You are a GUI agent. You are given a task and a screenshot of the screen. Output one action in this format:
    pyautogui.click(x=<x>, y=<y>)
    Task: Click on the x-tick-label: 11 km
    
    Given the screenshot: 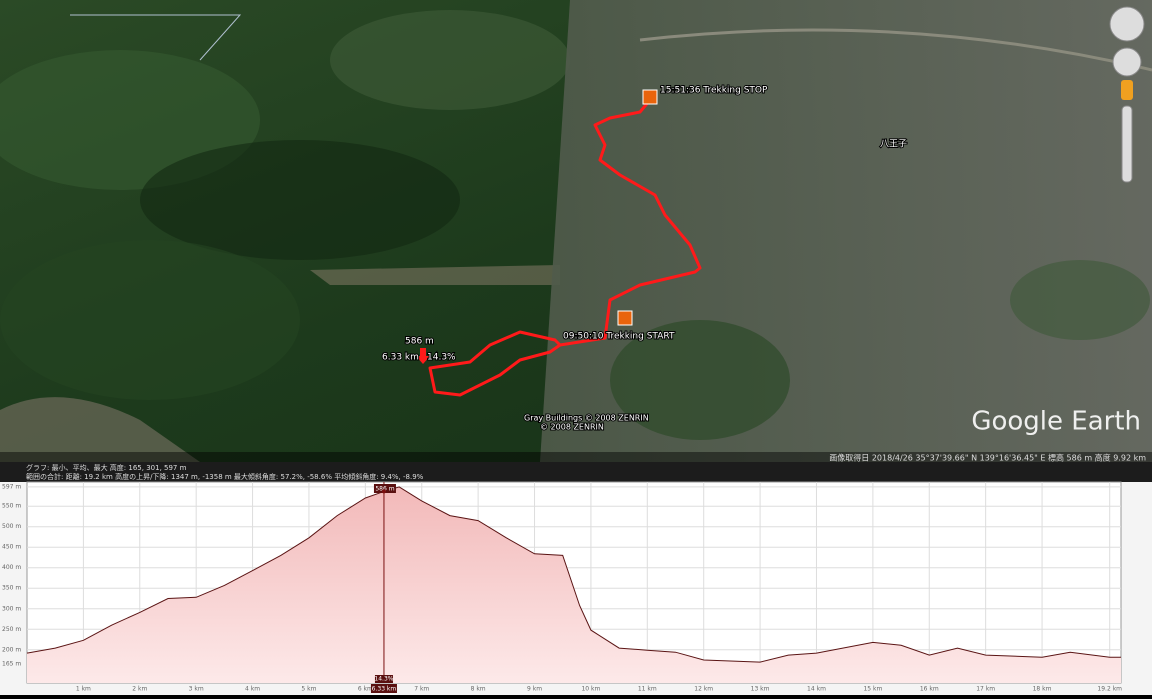 What is the action you would take?
    pyautogui.click(x=647, y=689)
    